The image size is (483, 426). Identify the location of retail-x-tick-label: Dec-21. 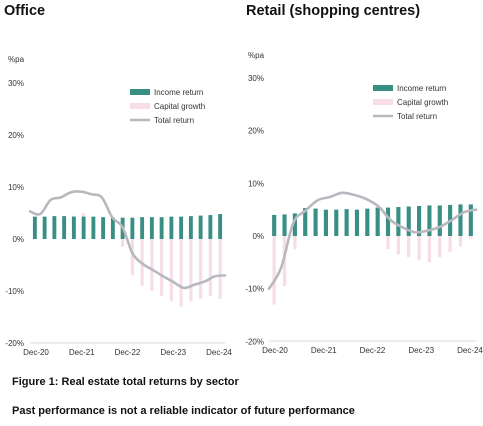
(324, 350).